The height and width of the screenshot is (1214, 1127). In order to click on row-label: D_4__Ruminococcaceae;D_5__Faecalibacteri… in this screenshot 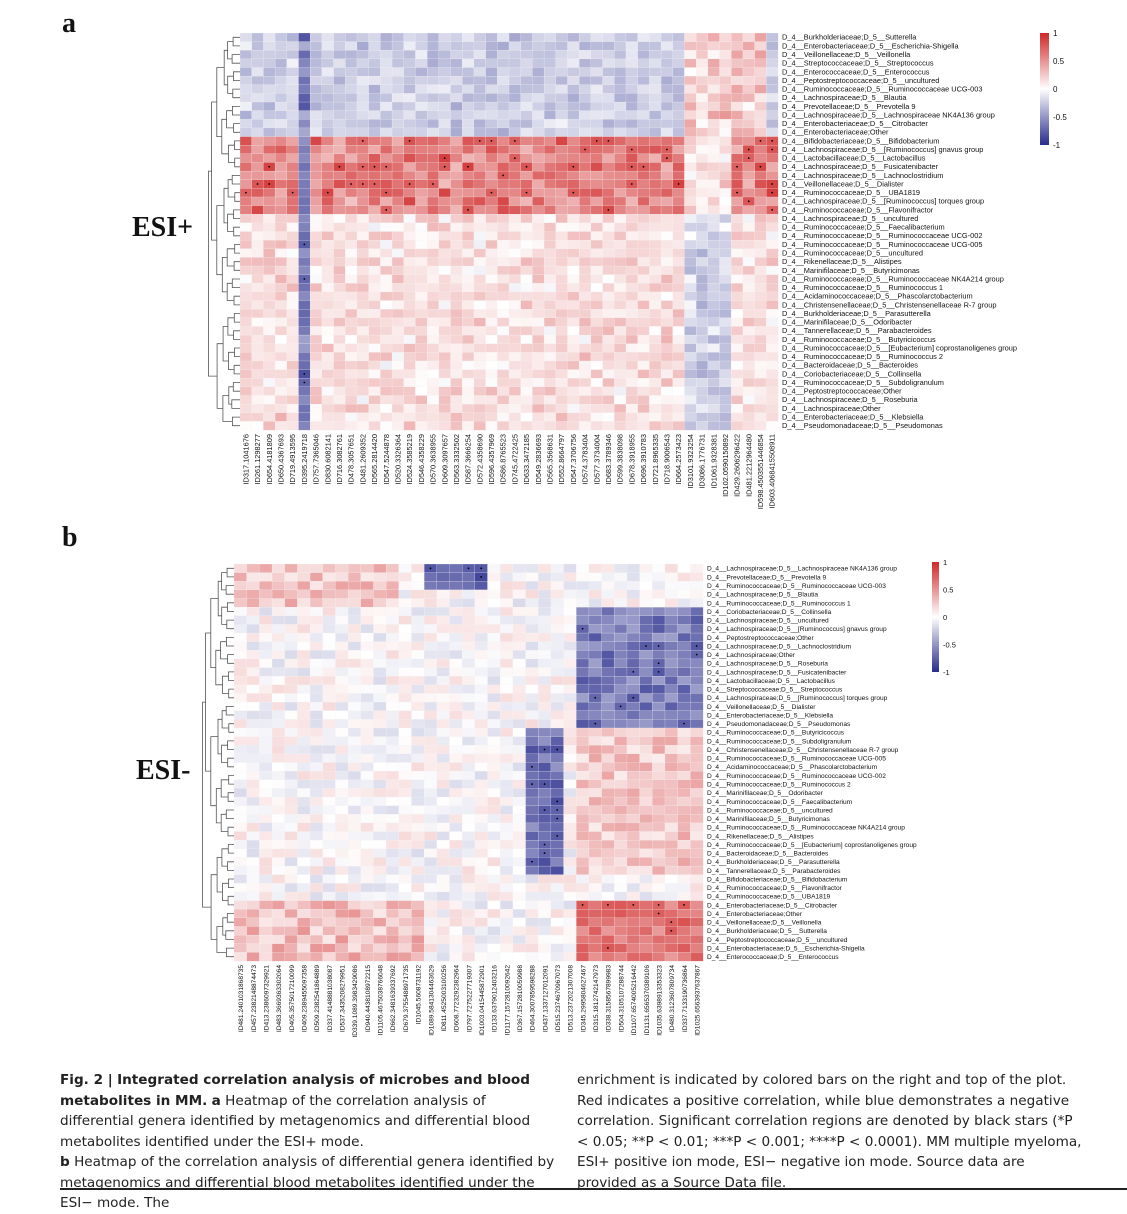, I will do `click(863, 227)`.